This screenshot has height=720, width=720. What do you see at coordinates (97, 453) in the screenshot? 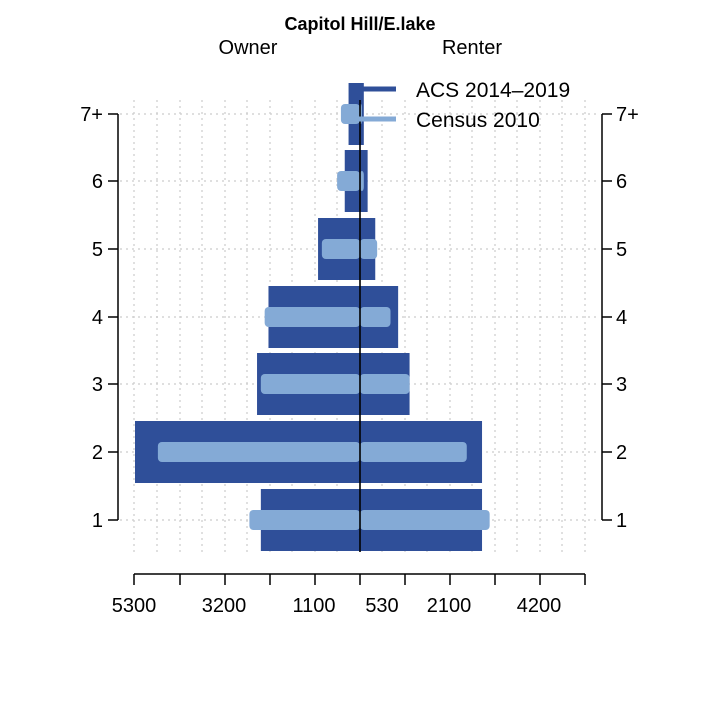
I see `left-tick-label-2: 2` at bounding box center [97, 453].